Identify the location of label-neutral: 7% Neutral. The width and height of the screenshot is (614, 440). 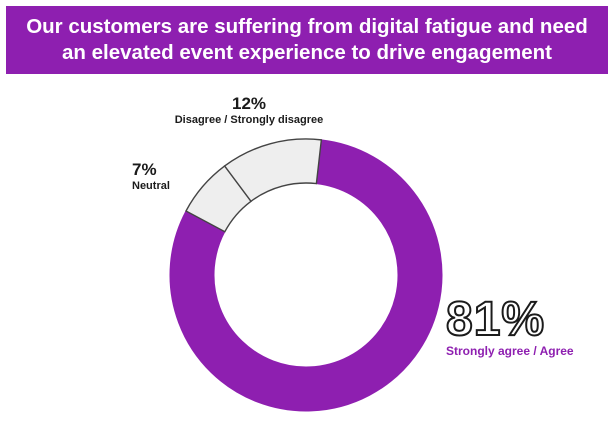
(151, 176).